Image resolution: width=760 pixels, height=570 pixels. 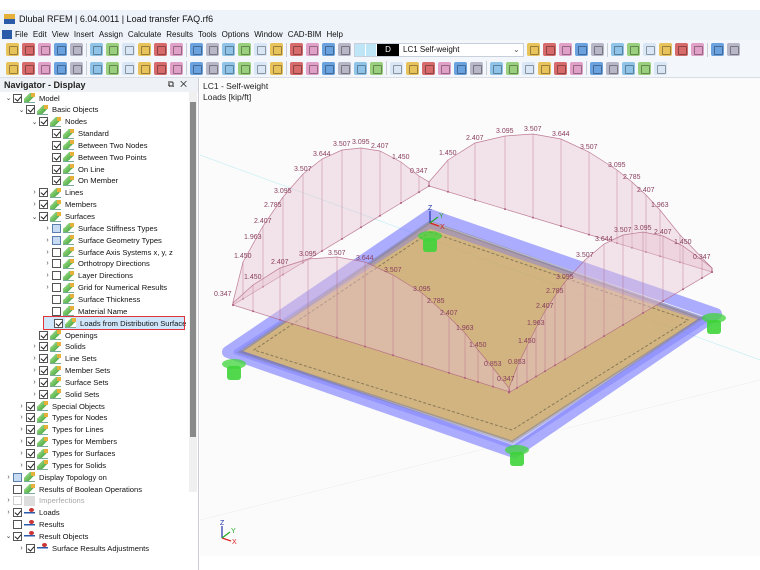 What do you see at coordinates (60, 68) in the screenshot?
I see `arc-icon` at bounding box center [60, 68].